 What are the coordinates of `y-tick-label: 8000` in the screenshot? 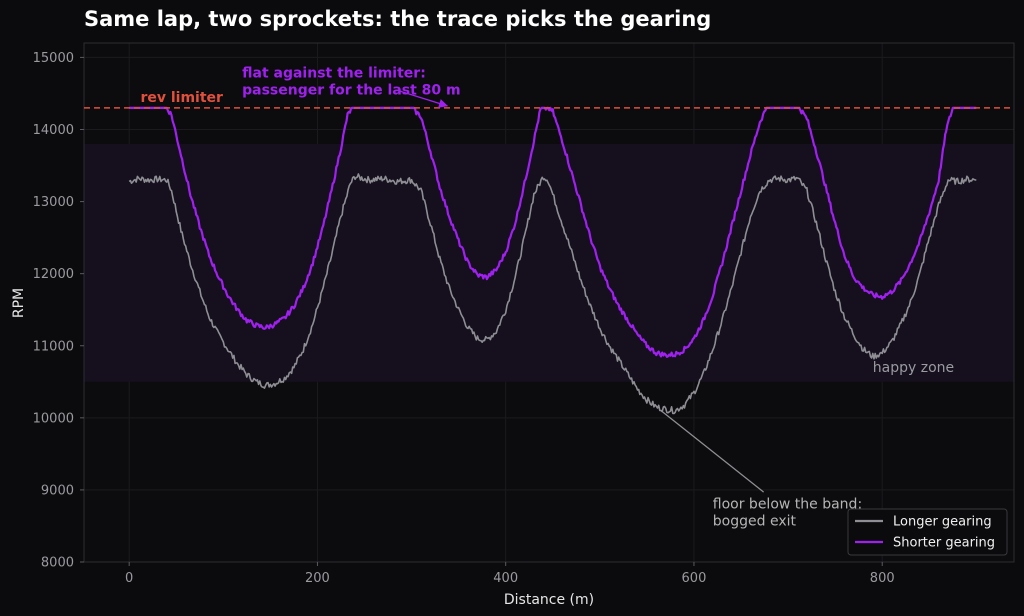 It's located at (57, 563).